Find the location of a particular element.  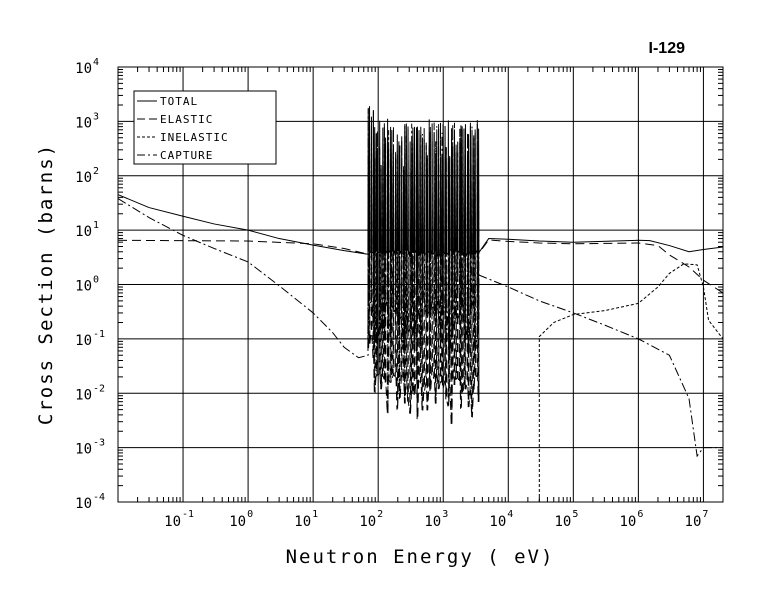

legend-label-capture: CAPTURE is located at coordinates (186, 155).